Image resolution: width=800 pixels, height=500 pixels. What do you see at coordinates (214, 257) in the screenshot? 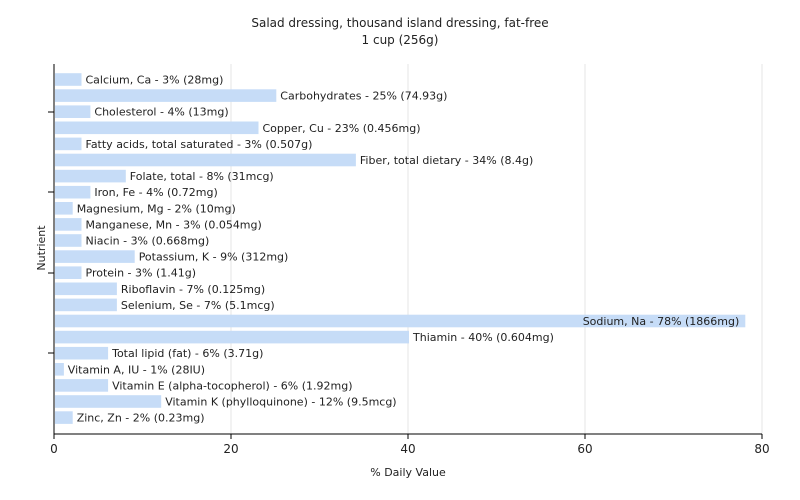
I see `bar-label-11: Potassium, K - 9% (312mg)` at bounding box center [214, 257].